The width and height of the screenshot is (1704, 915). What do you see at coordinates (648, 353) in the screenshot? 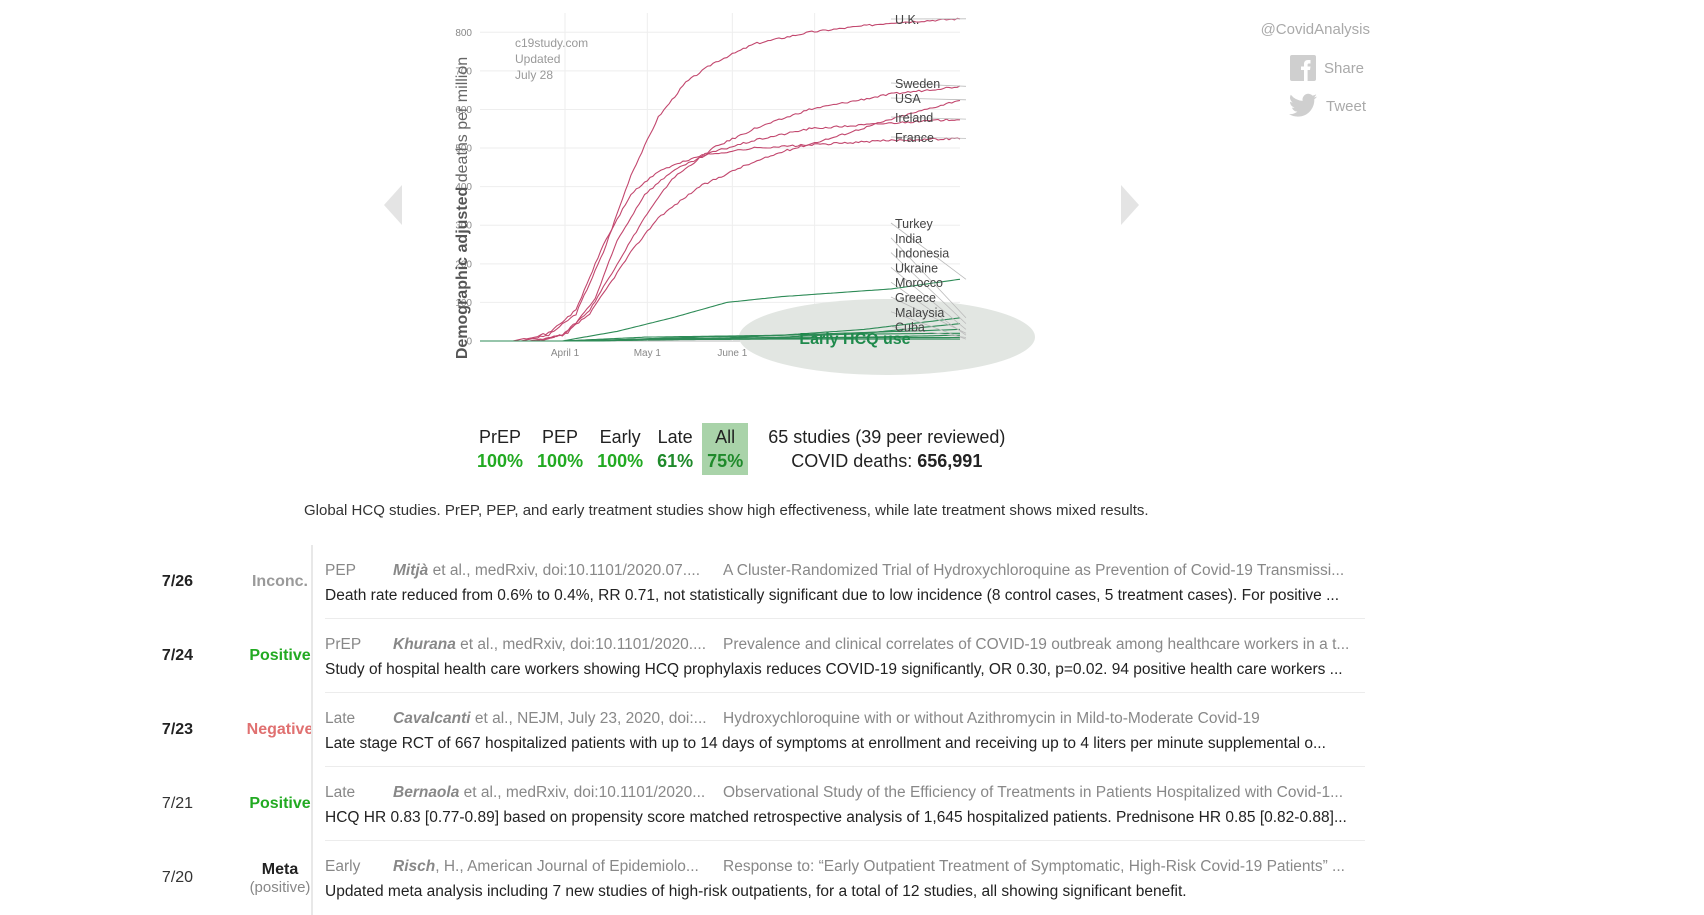
I see `x-tick-label: May 1` at bounding box center [648, 353].